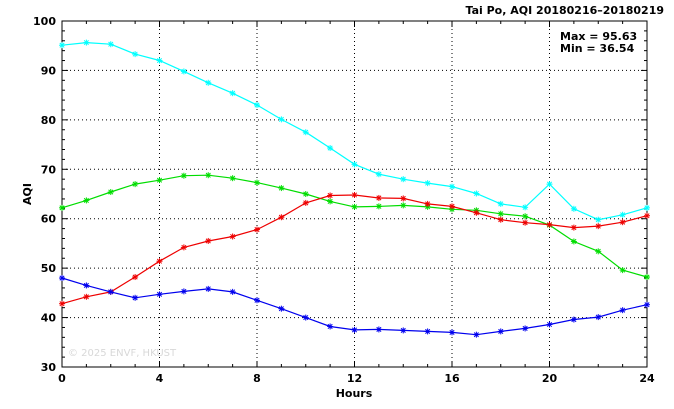 This screenshot has height=409, width=674. What do you see at coordinates (122, 353) in the screenshot?
I see `watermark-text: © 2025 ENVF, HKUST` at bounding box center [122, 353].